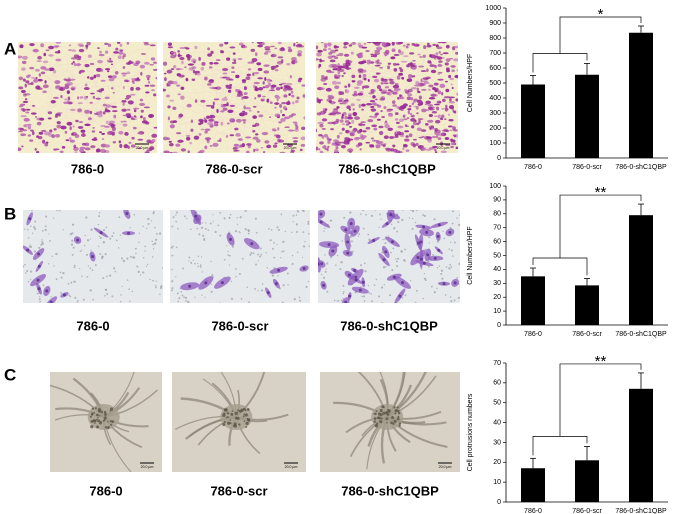  I want to click on y-tick-label: 700, so click(495, 53).